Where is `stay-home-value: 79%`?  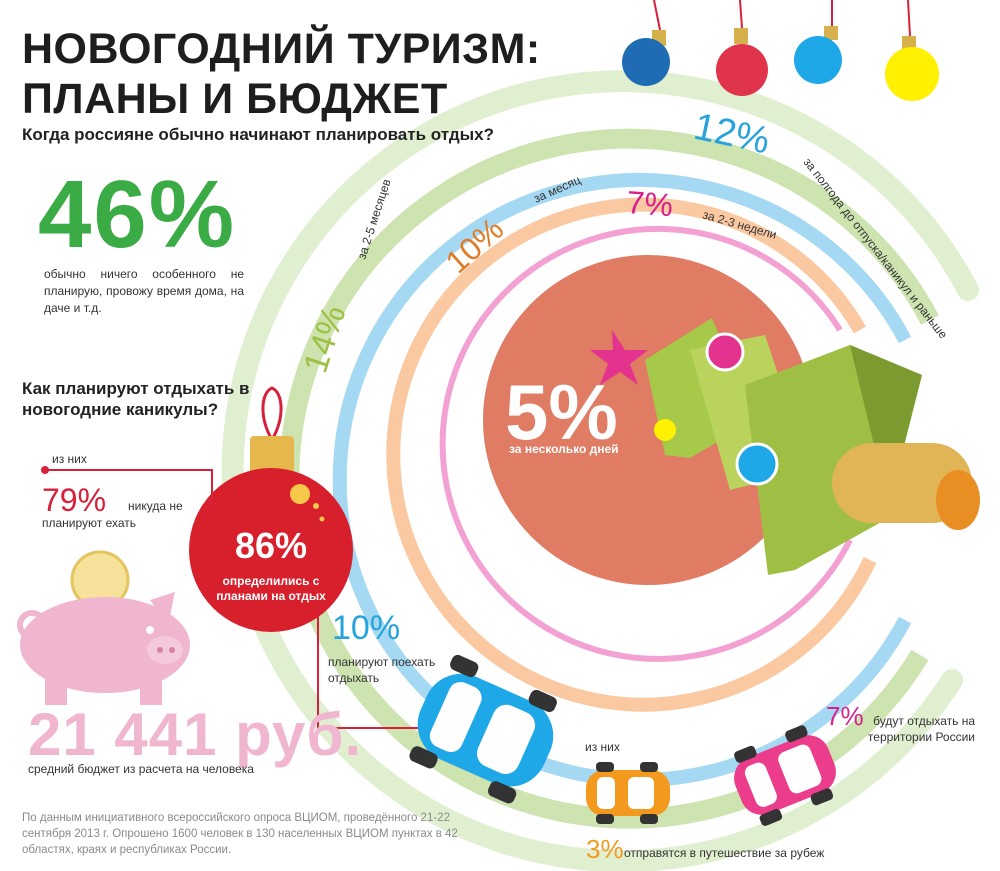 stay-home-value: 79% is located at coordinates (74, 500).